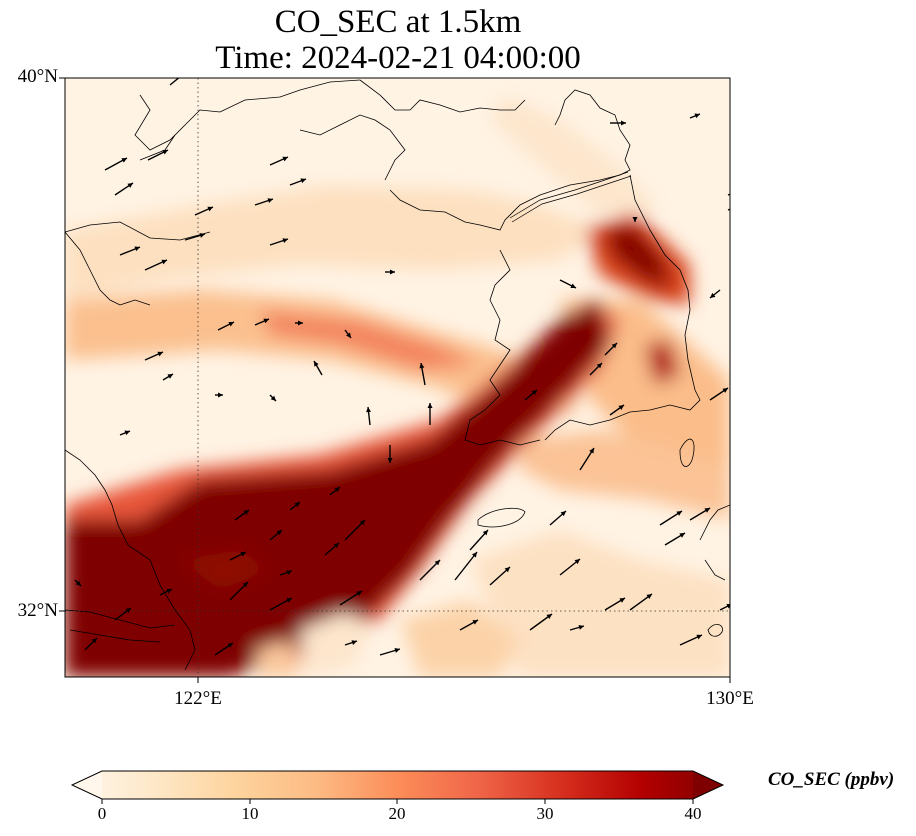 Image resolution: width=916 pixels, height=836 pixels. What do you see at coordinates (37, 76) in the screenshot?
I see `lat-label-40n: 40°N` at bounding box center [37, 76].